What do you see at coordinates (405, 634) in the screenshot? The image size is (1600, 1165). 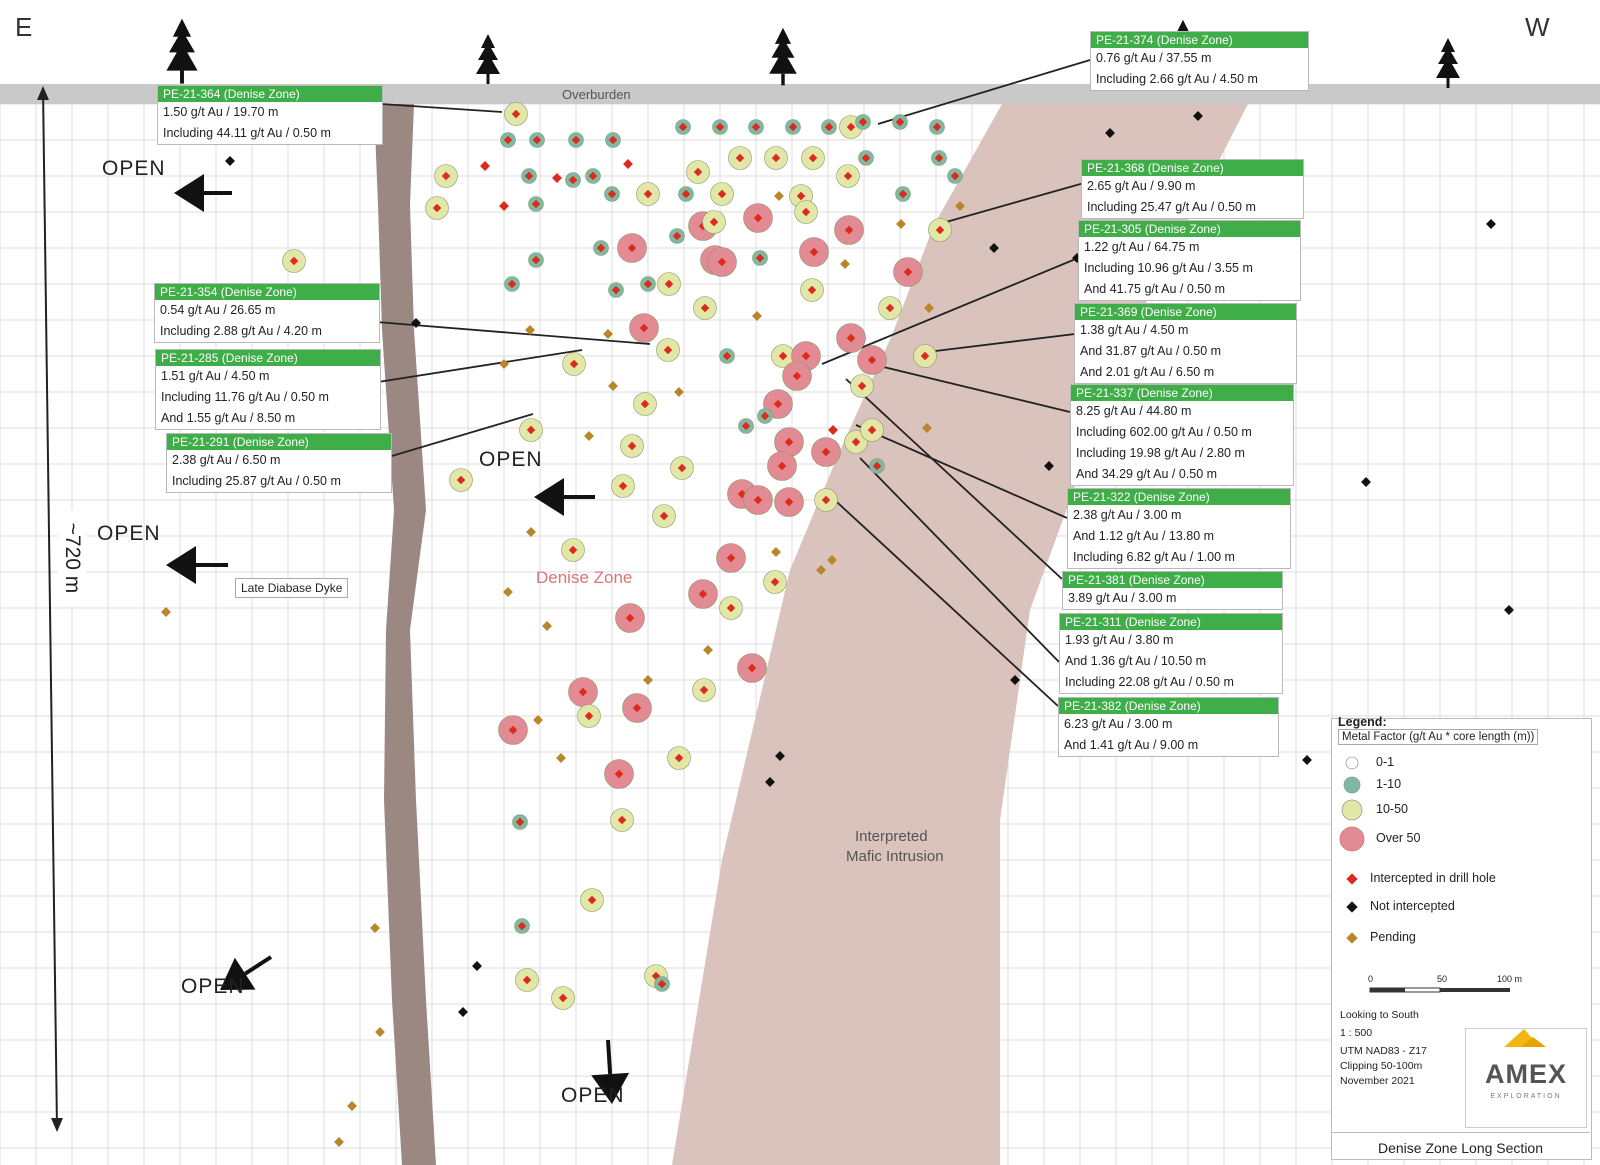 I see `diabase-dyke` at bounding box center [405, 634].